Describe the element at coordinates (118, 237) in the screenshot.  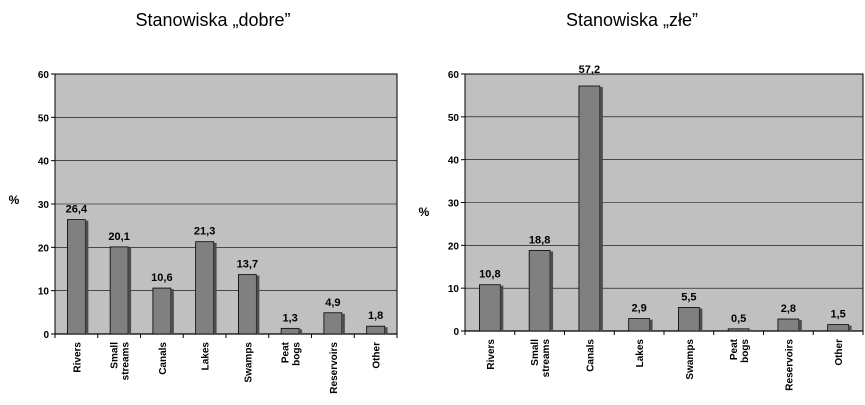
I see `data-label-dobre: 20,1` at that location.